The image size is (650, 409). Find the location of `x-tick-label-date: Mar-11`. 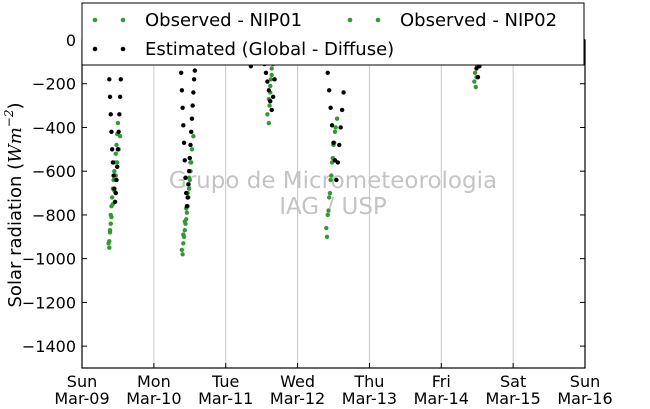

x-tick-label-date: Mar-11 is located at coordinates (225, 398).